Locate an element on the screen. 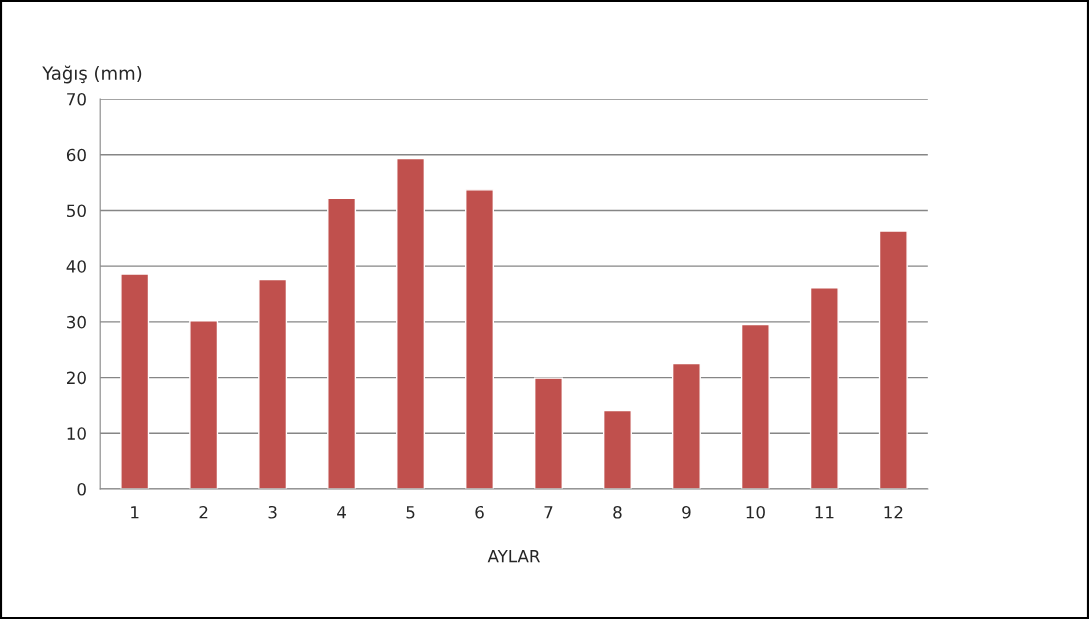 The width and height of the screenshot is (1089, 619). y-tick-label: 0 is located at coordinates (81, 489).